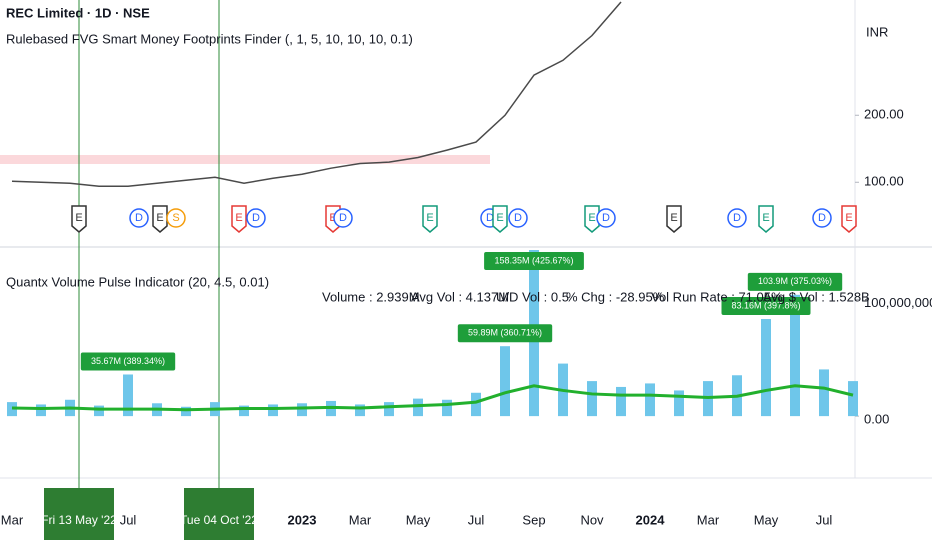 This screenshot has height=550, width=932. Describe the element at coordinates (78, 12) in the screenshot. I see `symbol-title: REC Limited · 1D · NSE` at that location.